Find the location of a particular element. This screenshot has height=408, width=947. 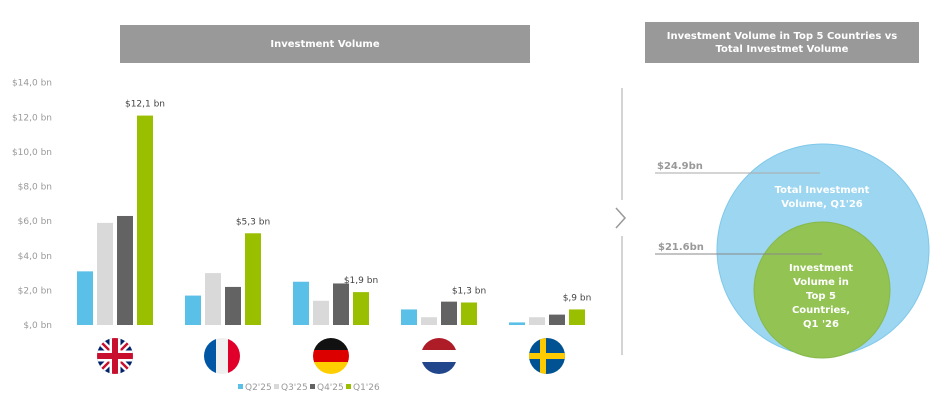

y-tick-label: $4,0 bn is located at coordinates (35, 257).